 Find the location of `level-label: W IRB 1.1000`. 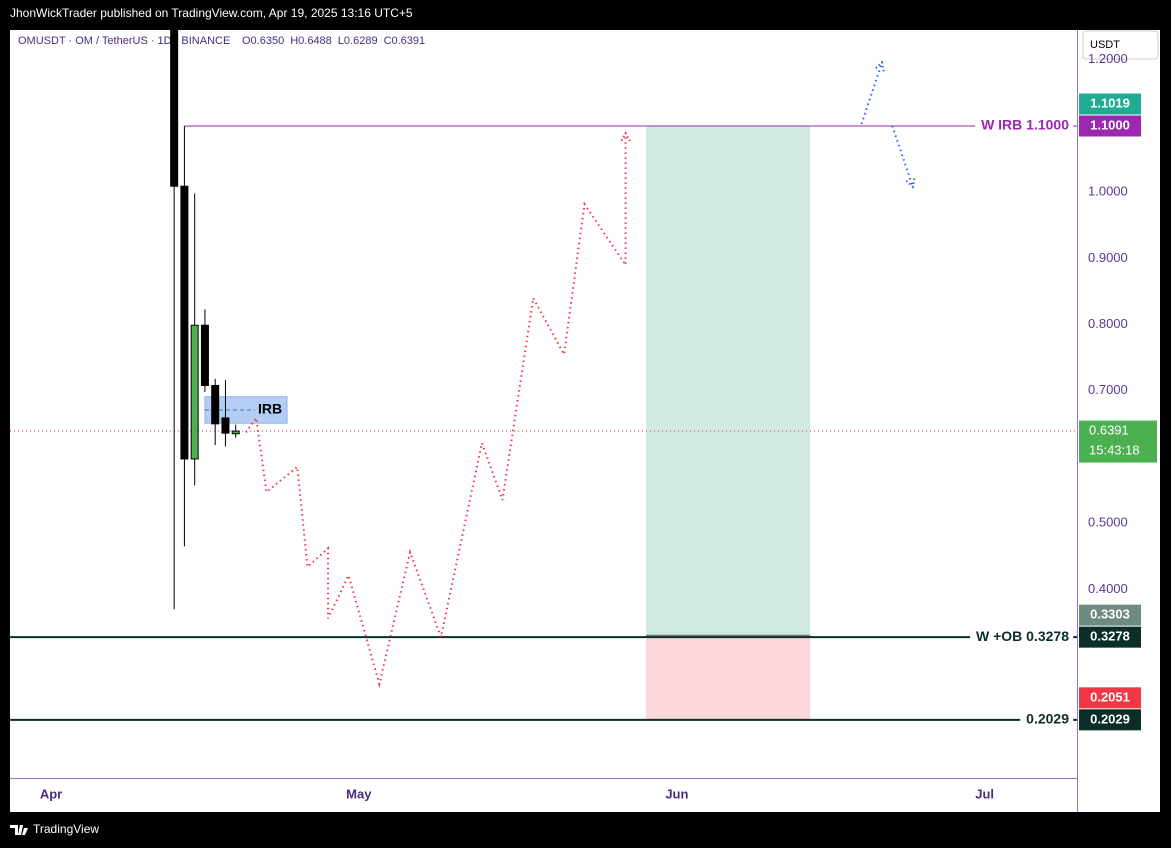

level-label: W IRB 1.1000 is located at coordinates (1025, 125).